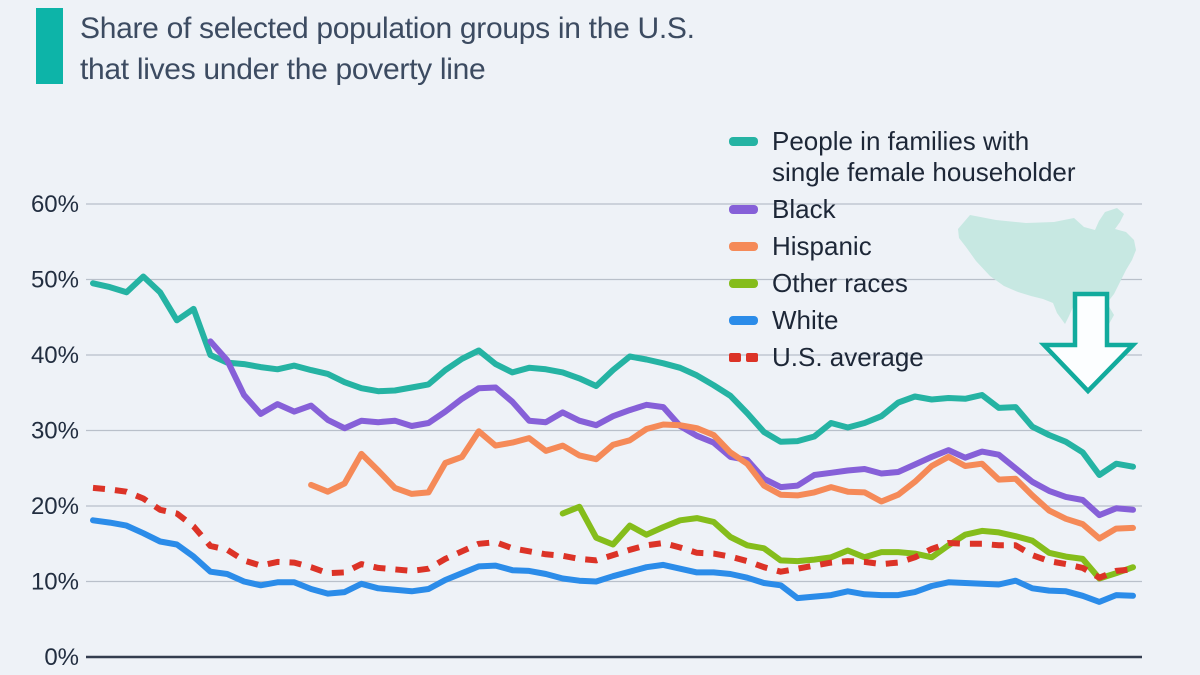  I want to click on y-tick-label-50: 50%, so click(55, 280).